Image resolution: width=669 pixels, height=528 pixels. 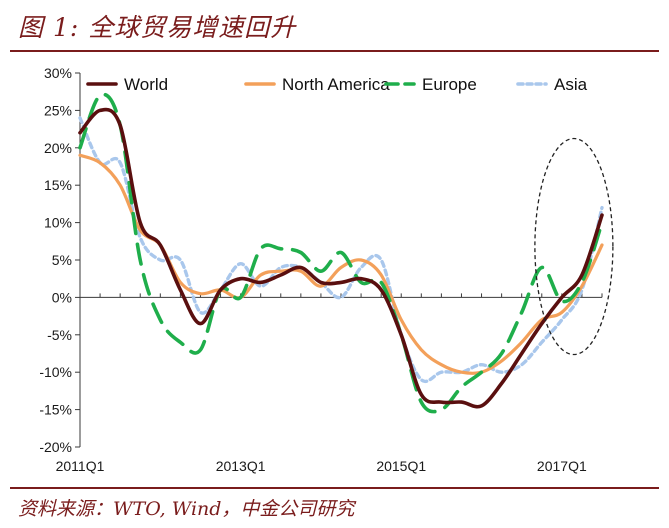 What do you see at coordinates (58, 223) in the screenshot?
I see `y-tick-label: 10%` at bounding box center [58, 223].